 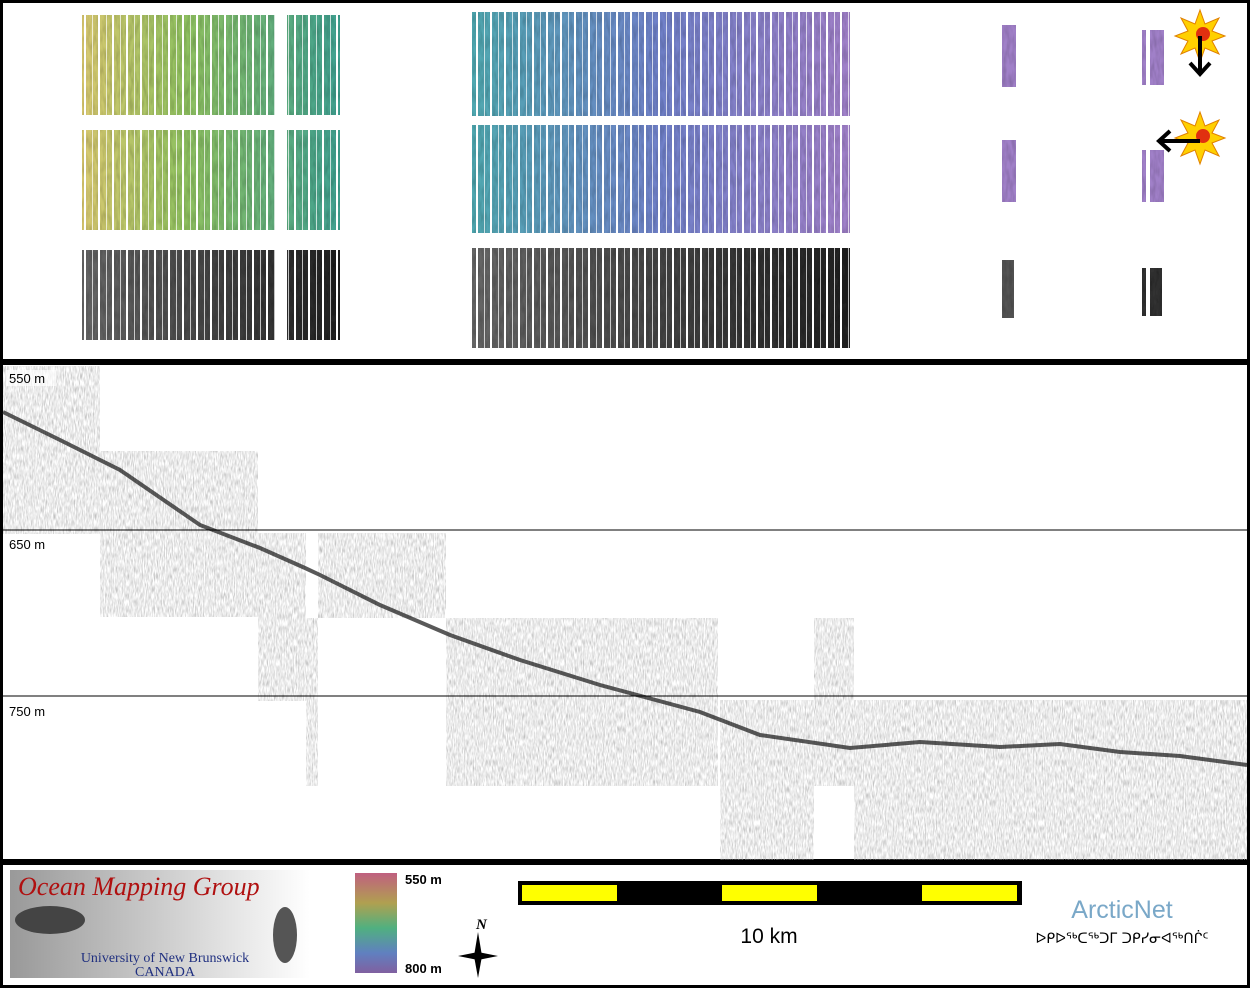 What do you see at coordinates (165, 972) in the screenshot?
I see `logo-country: CANADA` at bounding box center [165, 972].